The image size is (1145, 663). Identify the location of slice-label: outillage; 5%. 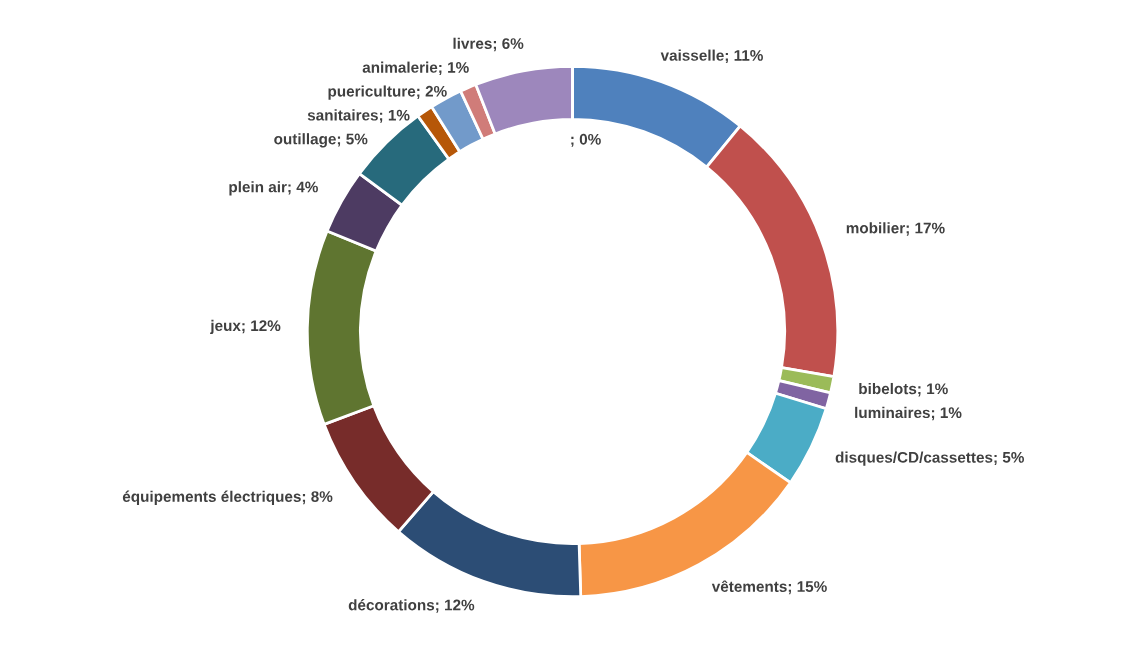
(321, 140).